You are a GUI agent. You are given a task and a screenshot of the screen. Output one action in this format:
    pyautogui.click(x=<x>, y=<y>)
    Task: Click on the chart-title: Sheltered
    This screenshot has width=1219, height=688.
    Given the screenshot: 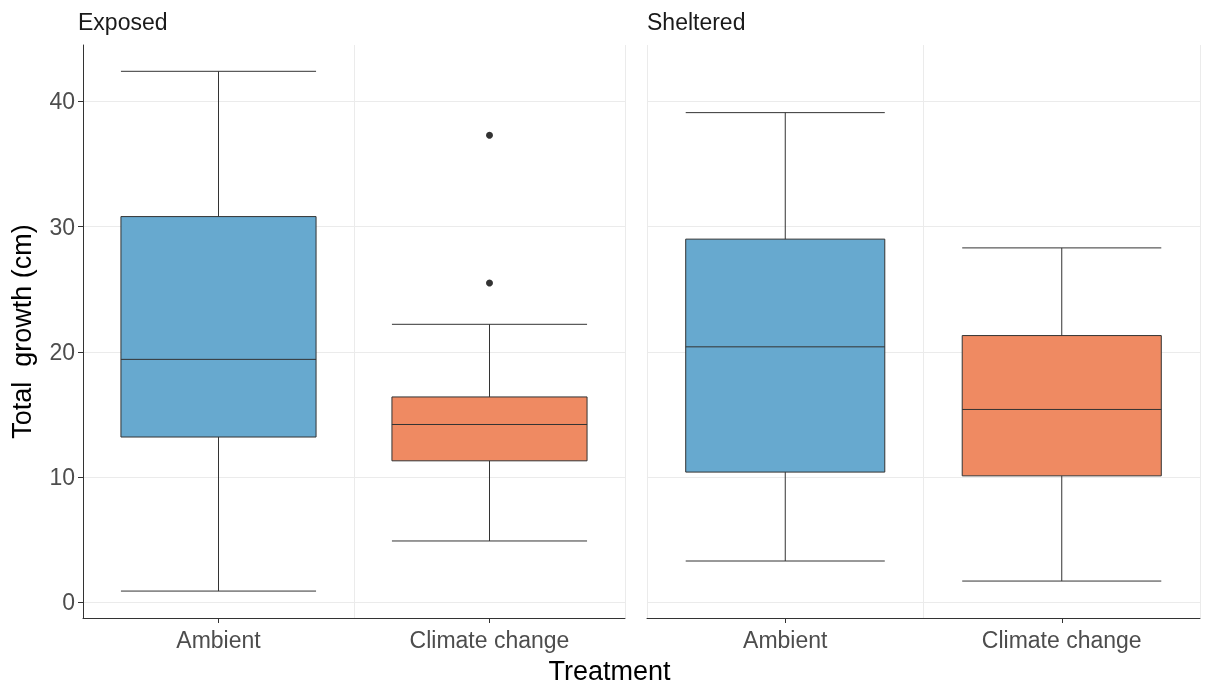 What is the action you would take?
    pyautogui.click(x=696, y=22)
    